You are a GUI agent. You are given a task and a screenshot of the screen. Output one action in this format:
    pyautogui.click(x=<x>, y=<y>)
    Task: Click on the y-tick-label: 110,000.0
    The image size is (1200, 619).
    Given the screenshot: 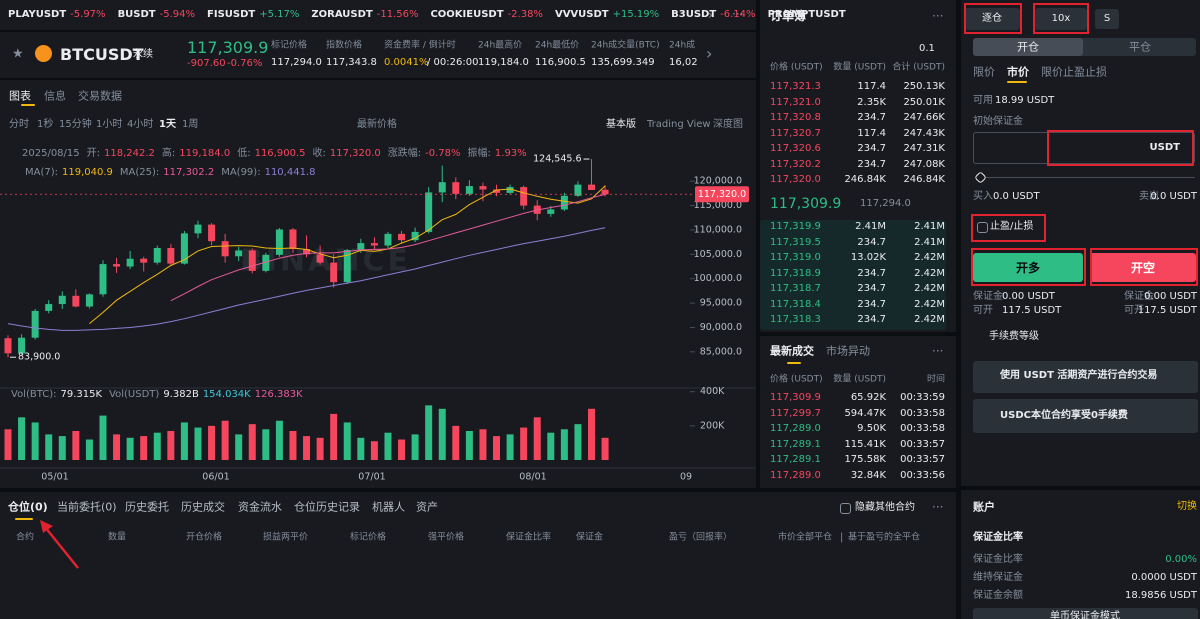 What is the action you would take?
    pyautogui.click(x=718, y=229)
    